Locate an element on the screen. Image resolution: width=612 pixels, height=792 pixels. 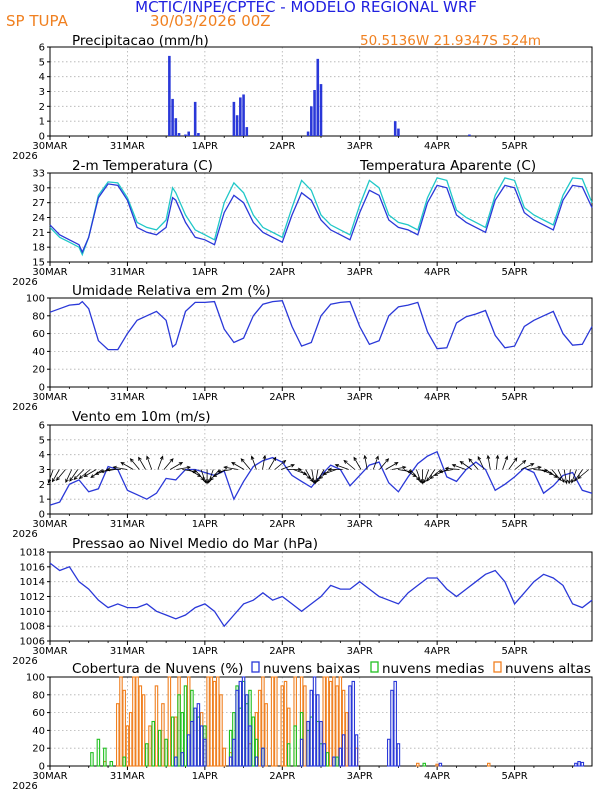
wind-xtick-label: 31MAR is located at coordinates (127, 524).